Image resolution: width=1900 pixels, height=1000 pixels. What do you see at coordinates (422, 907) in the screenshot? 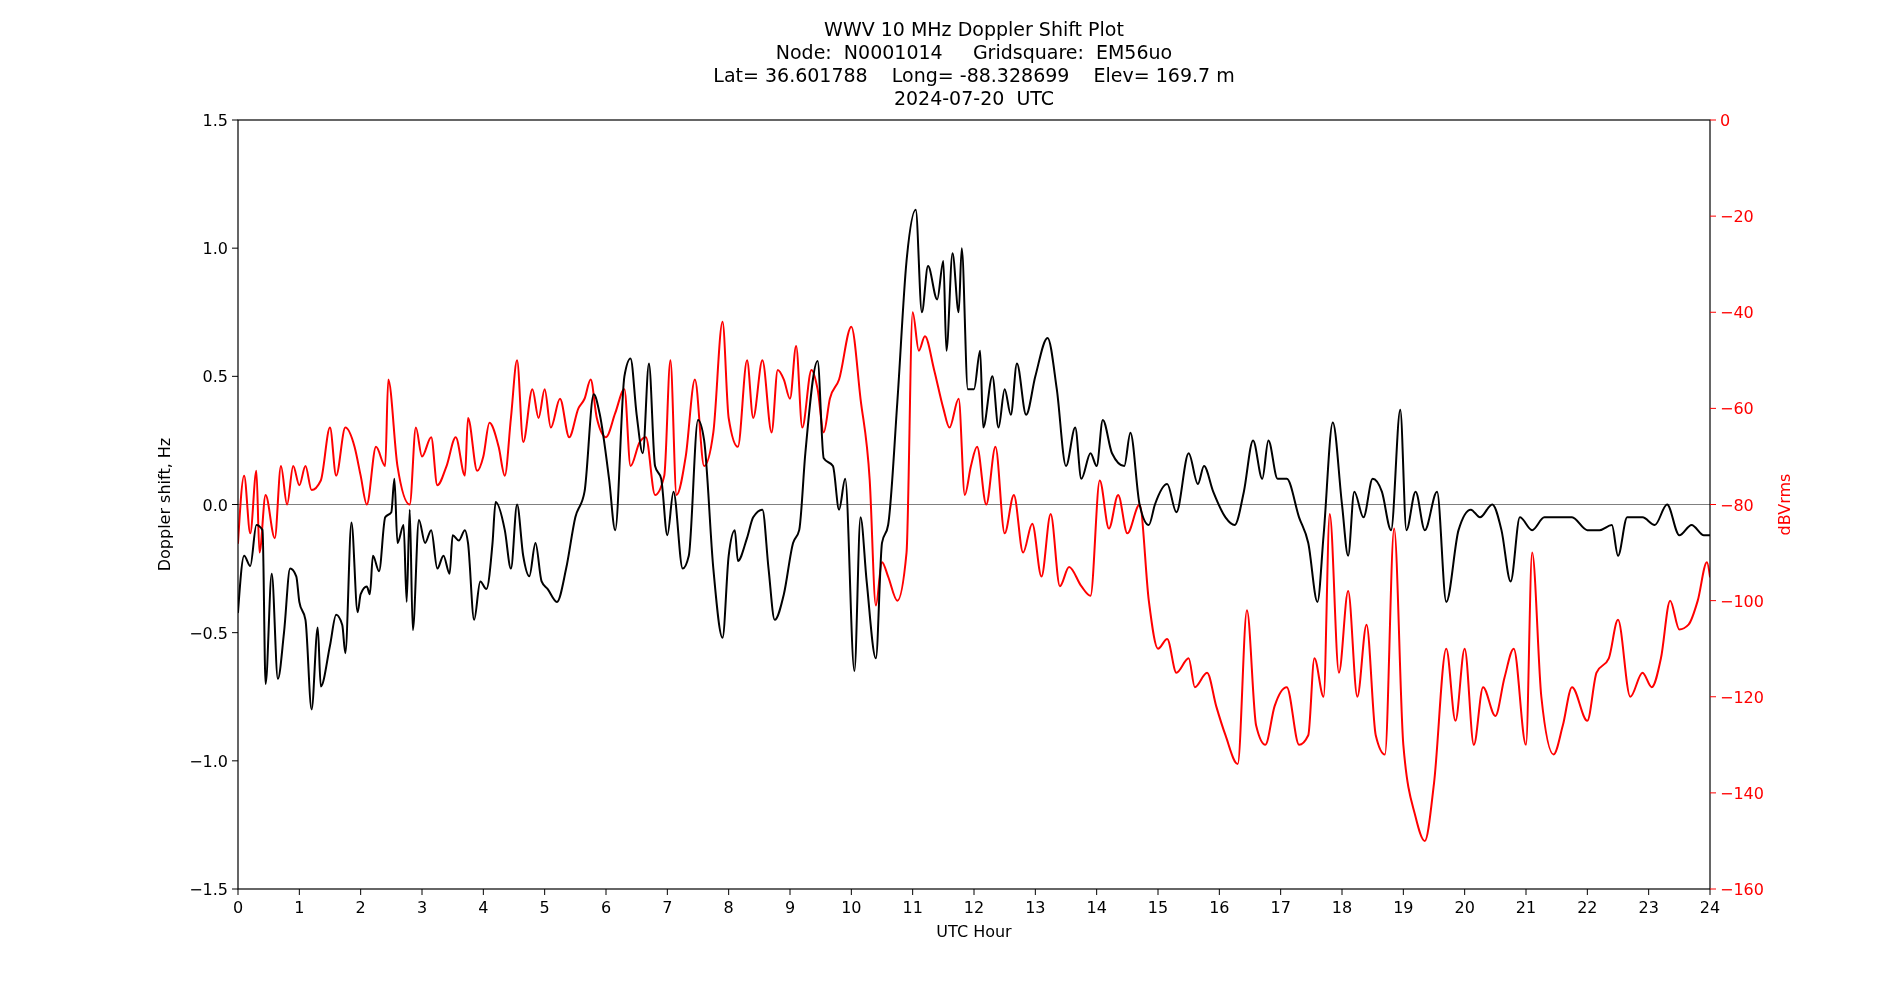
I see `x-tick-label: 3` at bounding box center [422, 907].